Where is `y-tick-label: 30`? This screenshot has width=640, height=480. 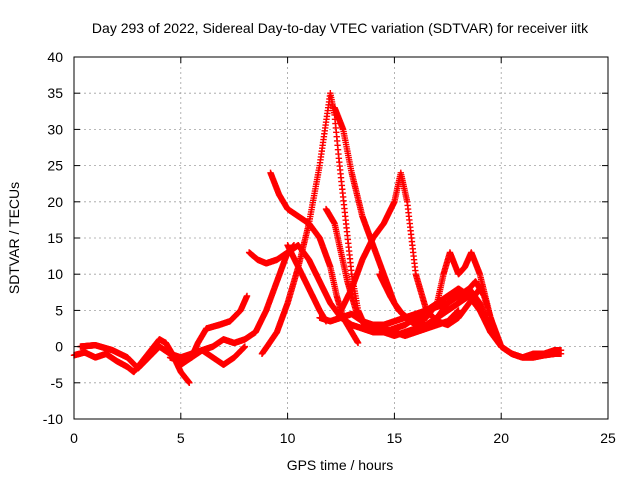 y-tick-label: 30 is located at coordinates (55, 129).